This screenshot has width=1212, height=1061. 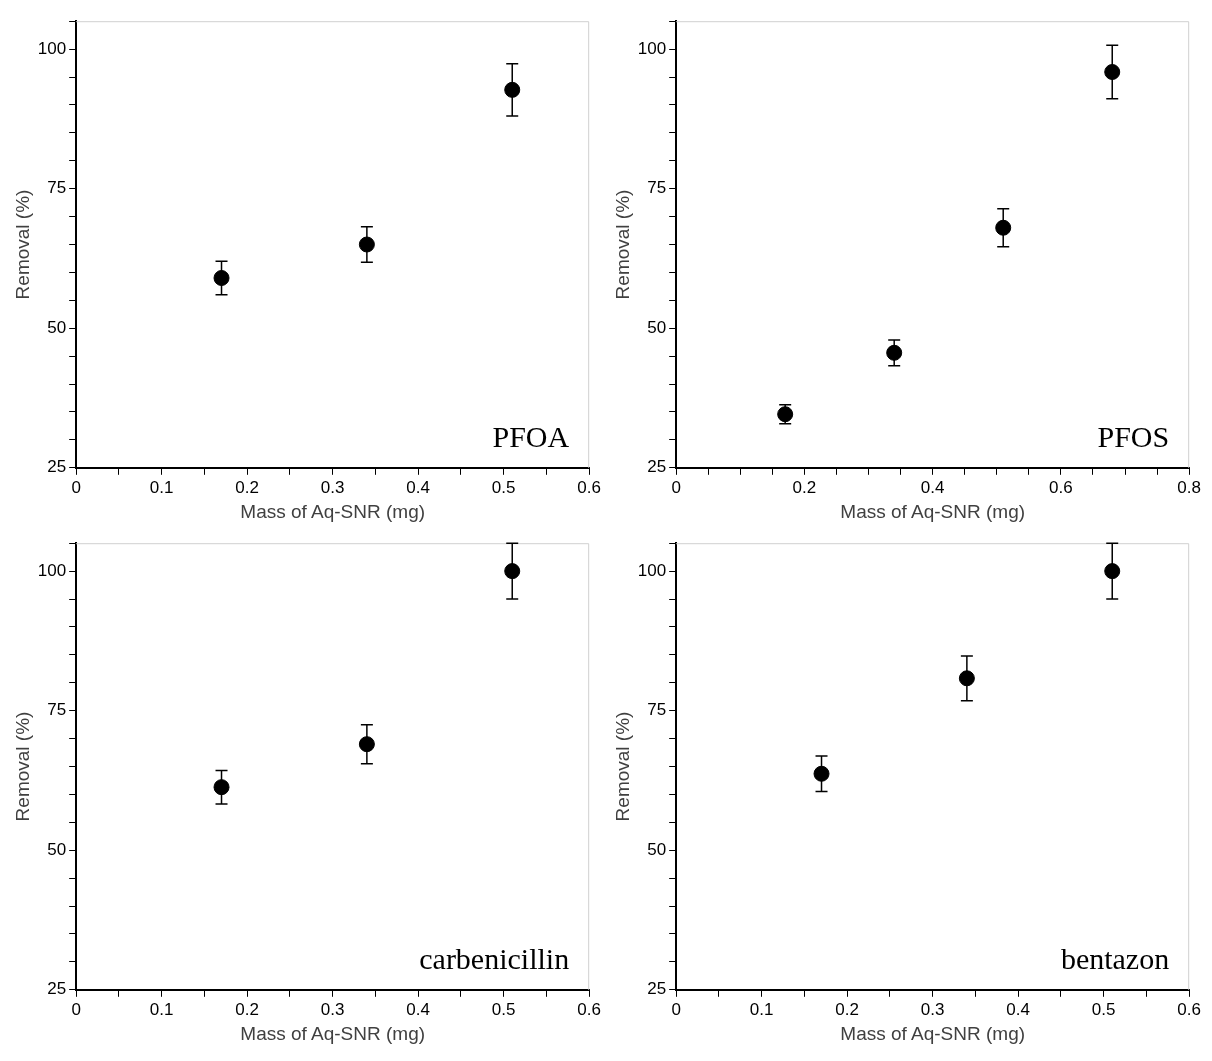 What do you see at coordinates (1189, 487) in the screenshot?
I see `x-tick-label: 0.8` at bounding box center [1189, 487].